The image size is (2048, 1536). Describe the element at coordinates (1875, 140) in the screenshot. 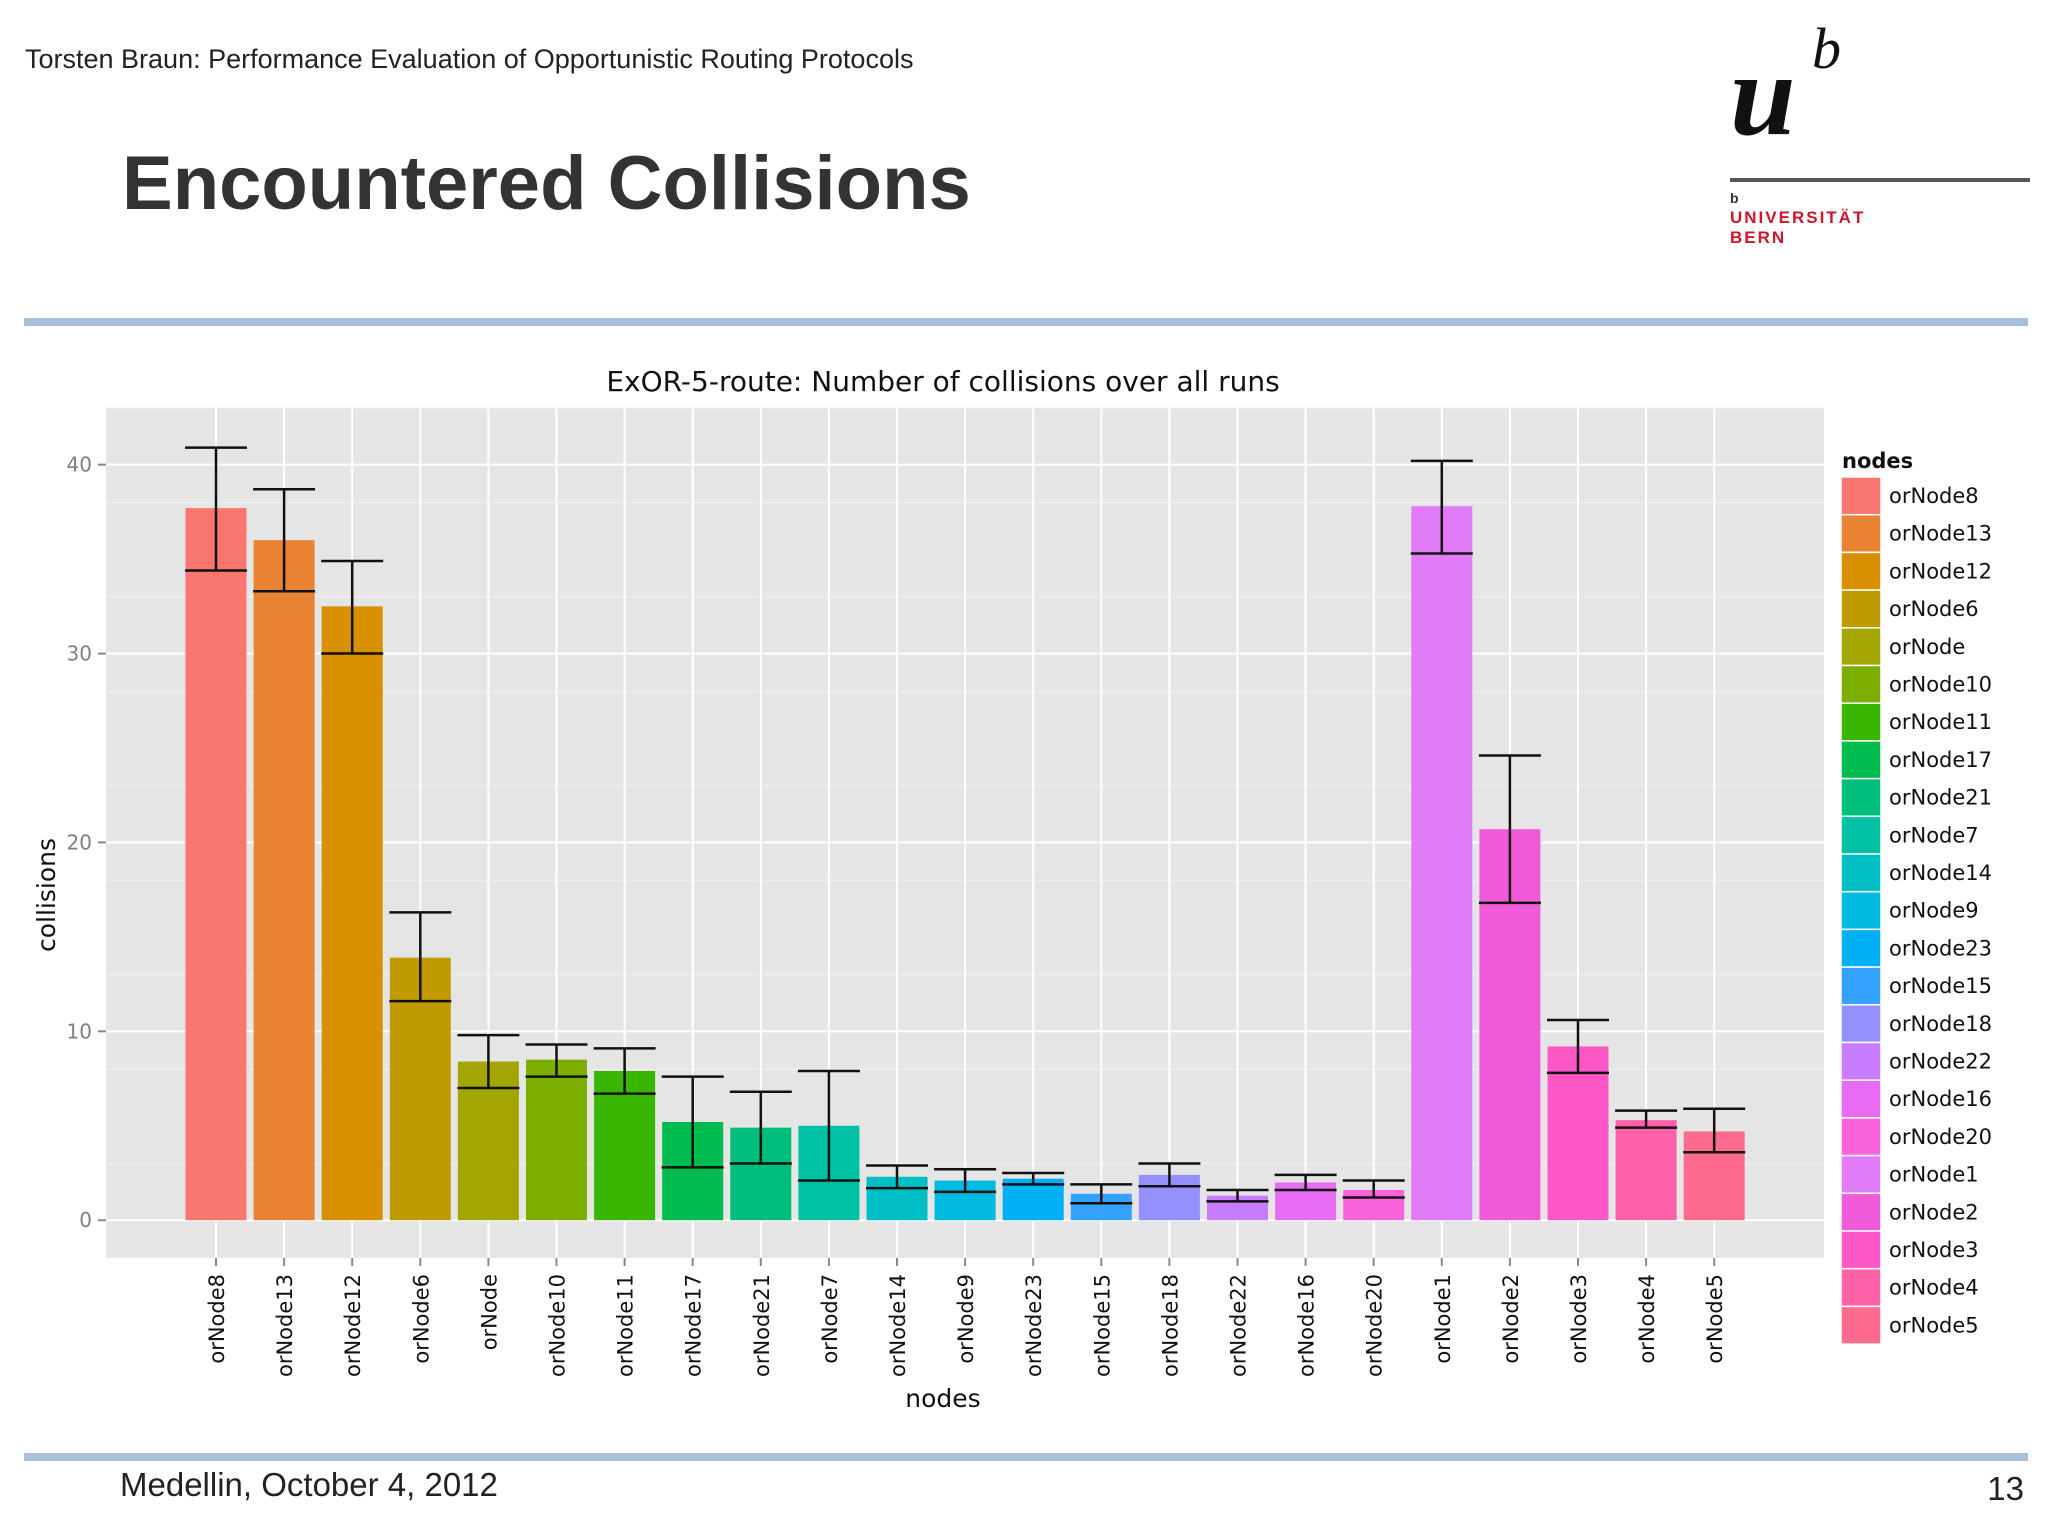

I see `university-logo: u b b UNIVERSITÄT BERN` at that location.